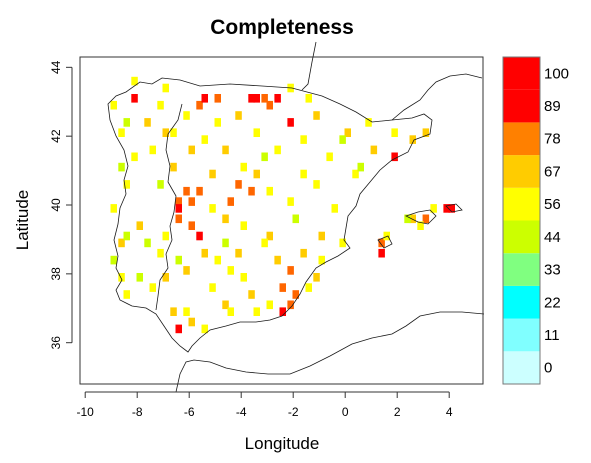 The height and width of the screenshot is (463, 591). Describe the element at coordinates (552, 204) in the screenshot. I see `legend-label: 56` at that location.